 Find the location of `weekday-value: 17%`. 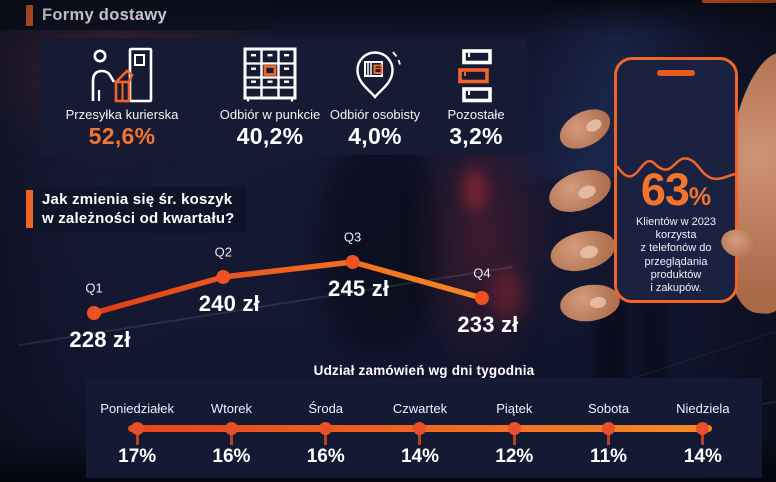

weekday-value: 17% is located at coordinates (137, 456).